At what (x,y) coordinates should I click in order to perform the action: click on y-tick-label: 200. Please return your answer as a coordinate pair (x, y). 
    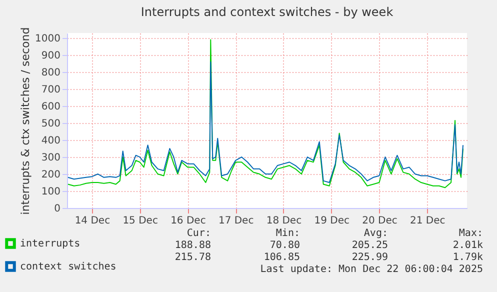
    Looking at the image, I should click on (50, 175).